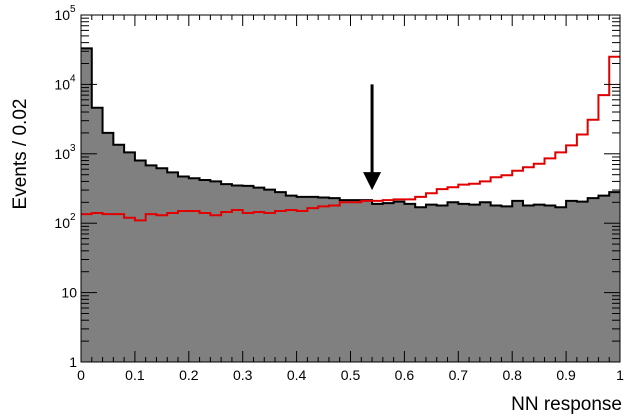 The image size is (627, 417). Describe the element at coordinates (135, 375) in the screenshot. I see `x-tick-label: 0.1` at that location.